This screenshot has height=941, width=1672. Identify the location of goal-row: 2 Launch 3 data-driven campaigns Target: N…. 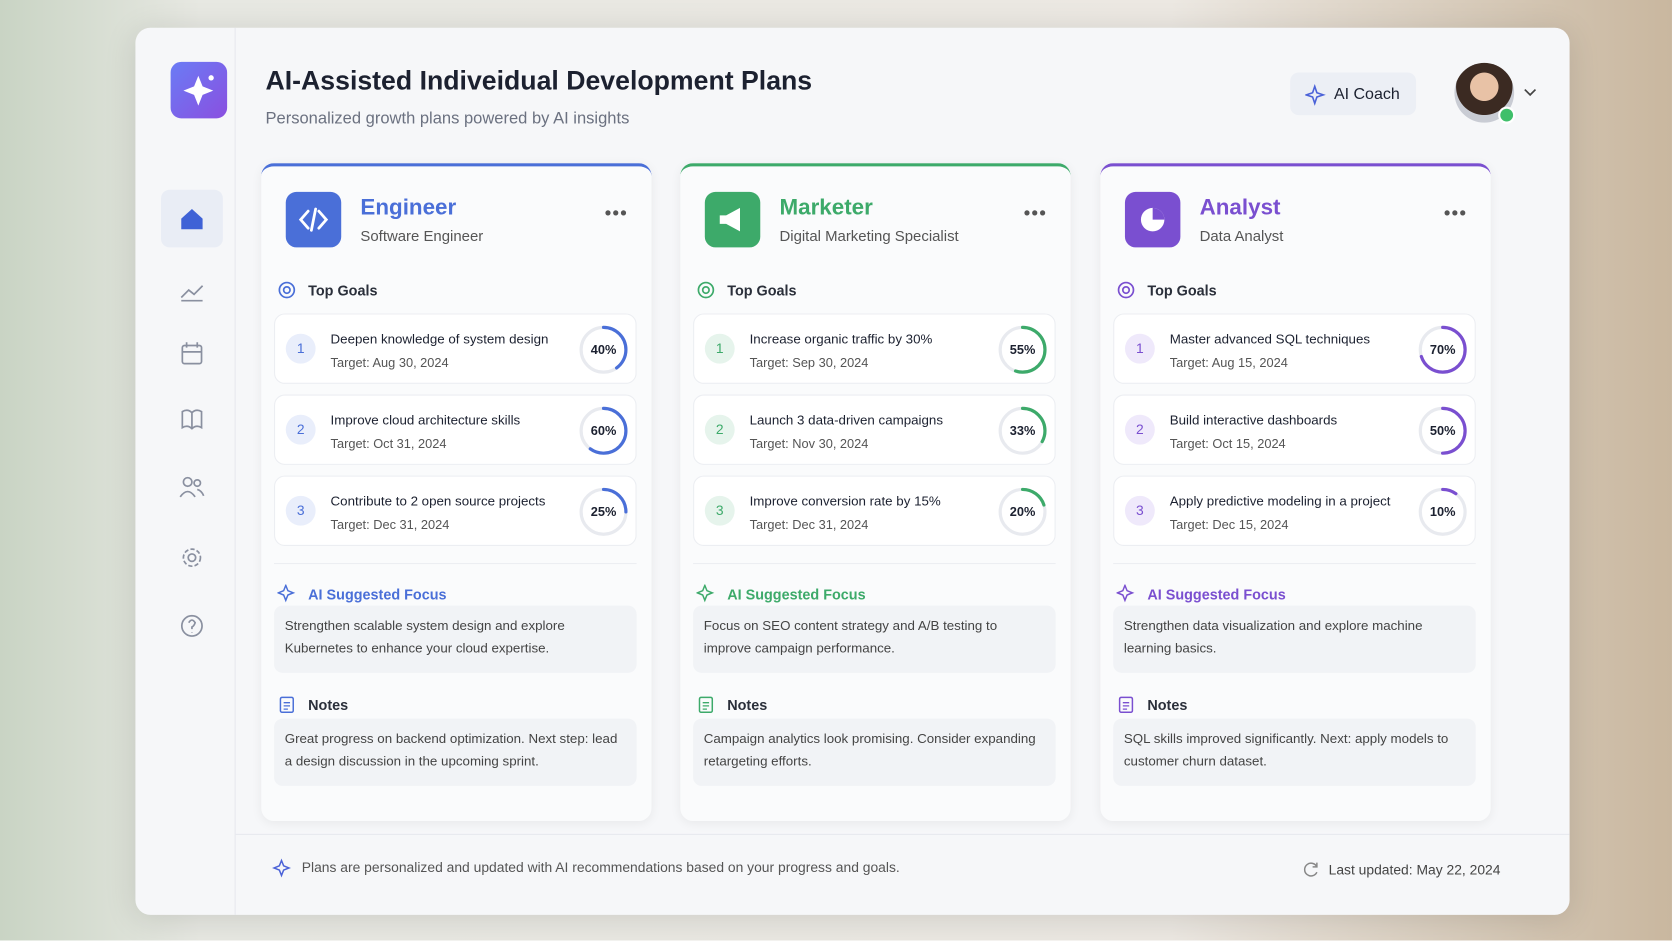
(874, 429).